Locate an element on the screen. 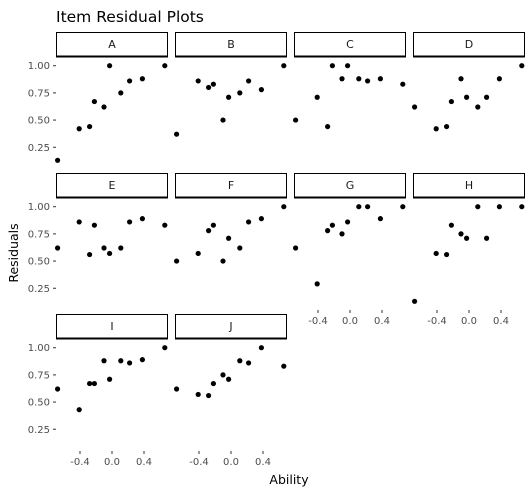 The image size is (532, 495). x-axis-g: -0.4 0.0 0.4 is located at coordinates (349, 318).